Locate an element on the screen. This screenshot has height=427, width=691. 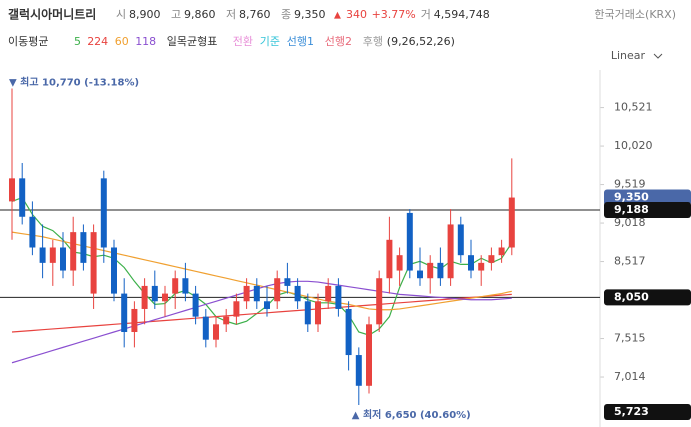
ichimoku-label: 일목균형표 is located at coordinates (192, 41).